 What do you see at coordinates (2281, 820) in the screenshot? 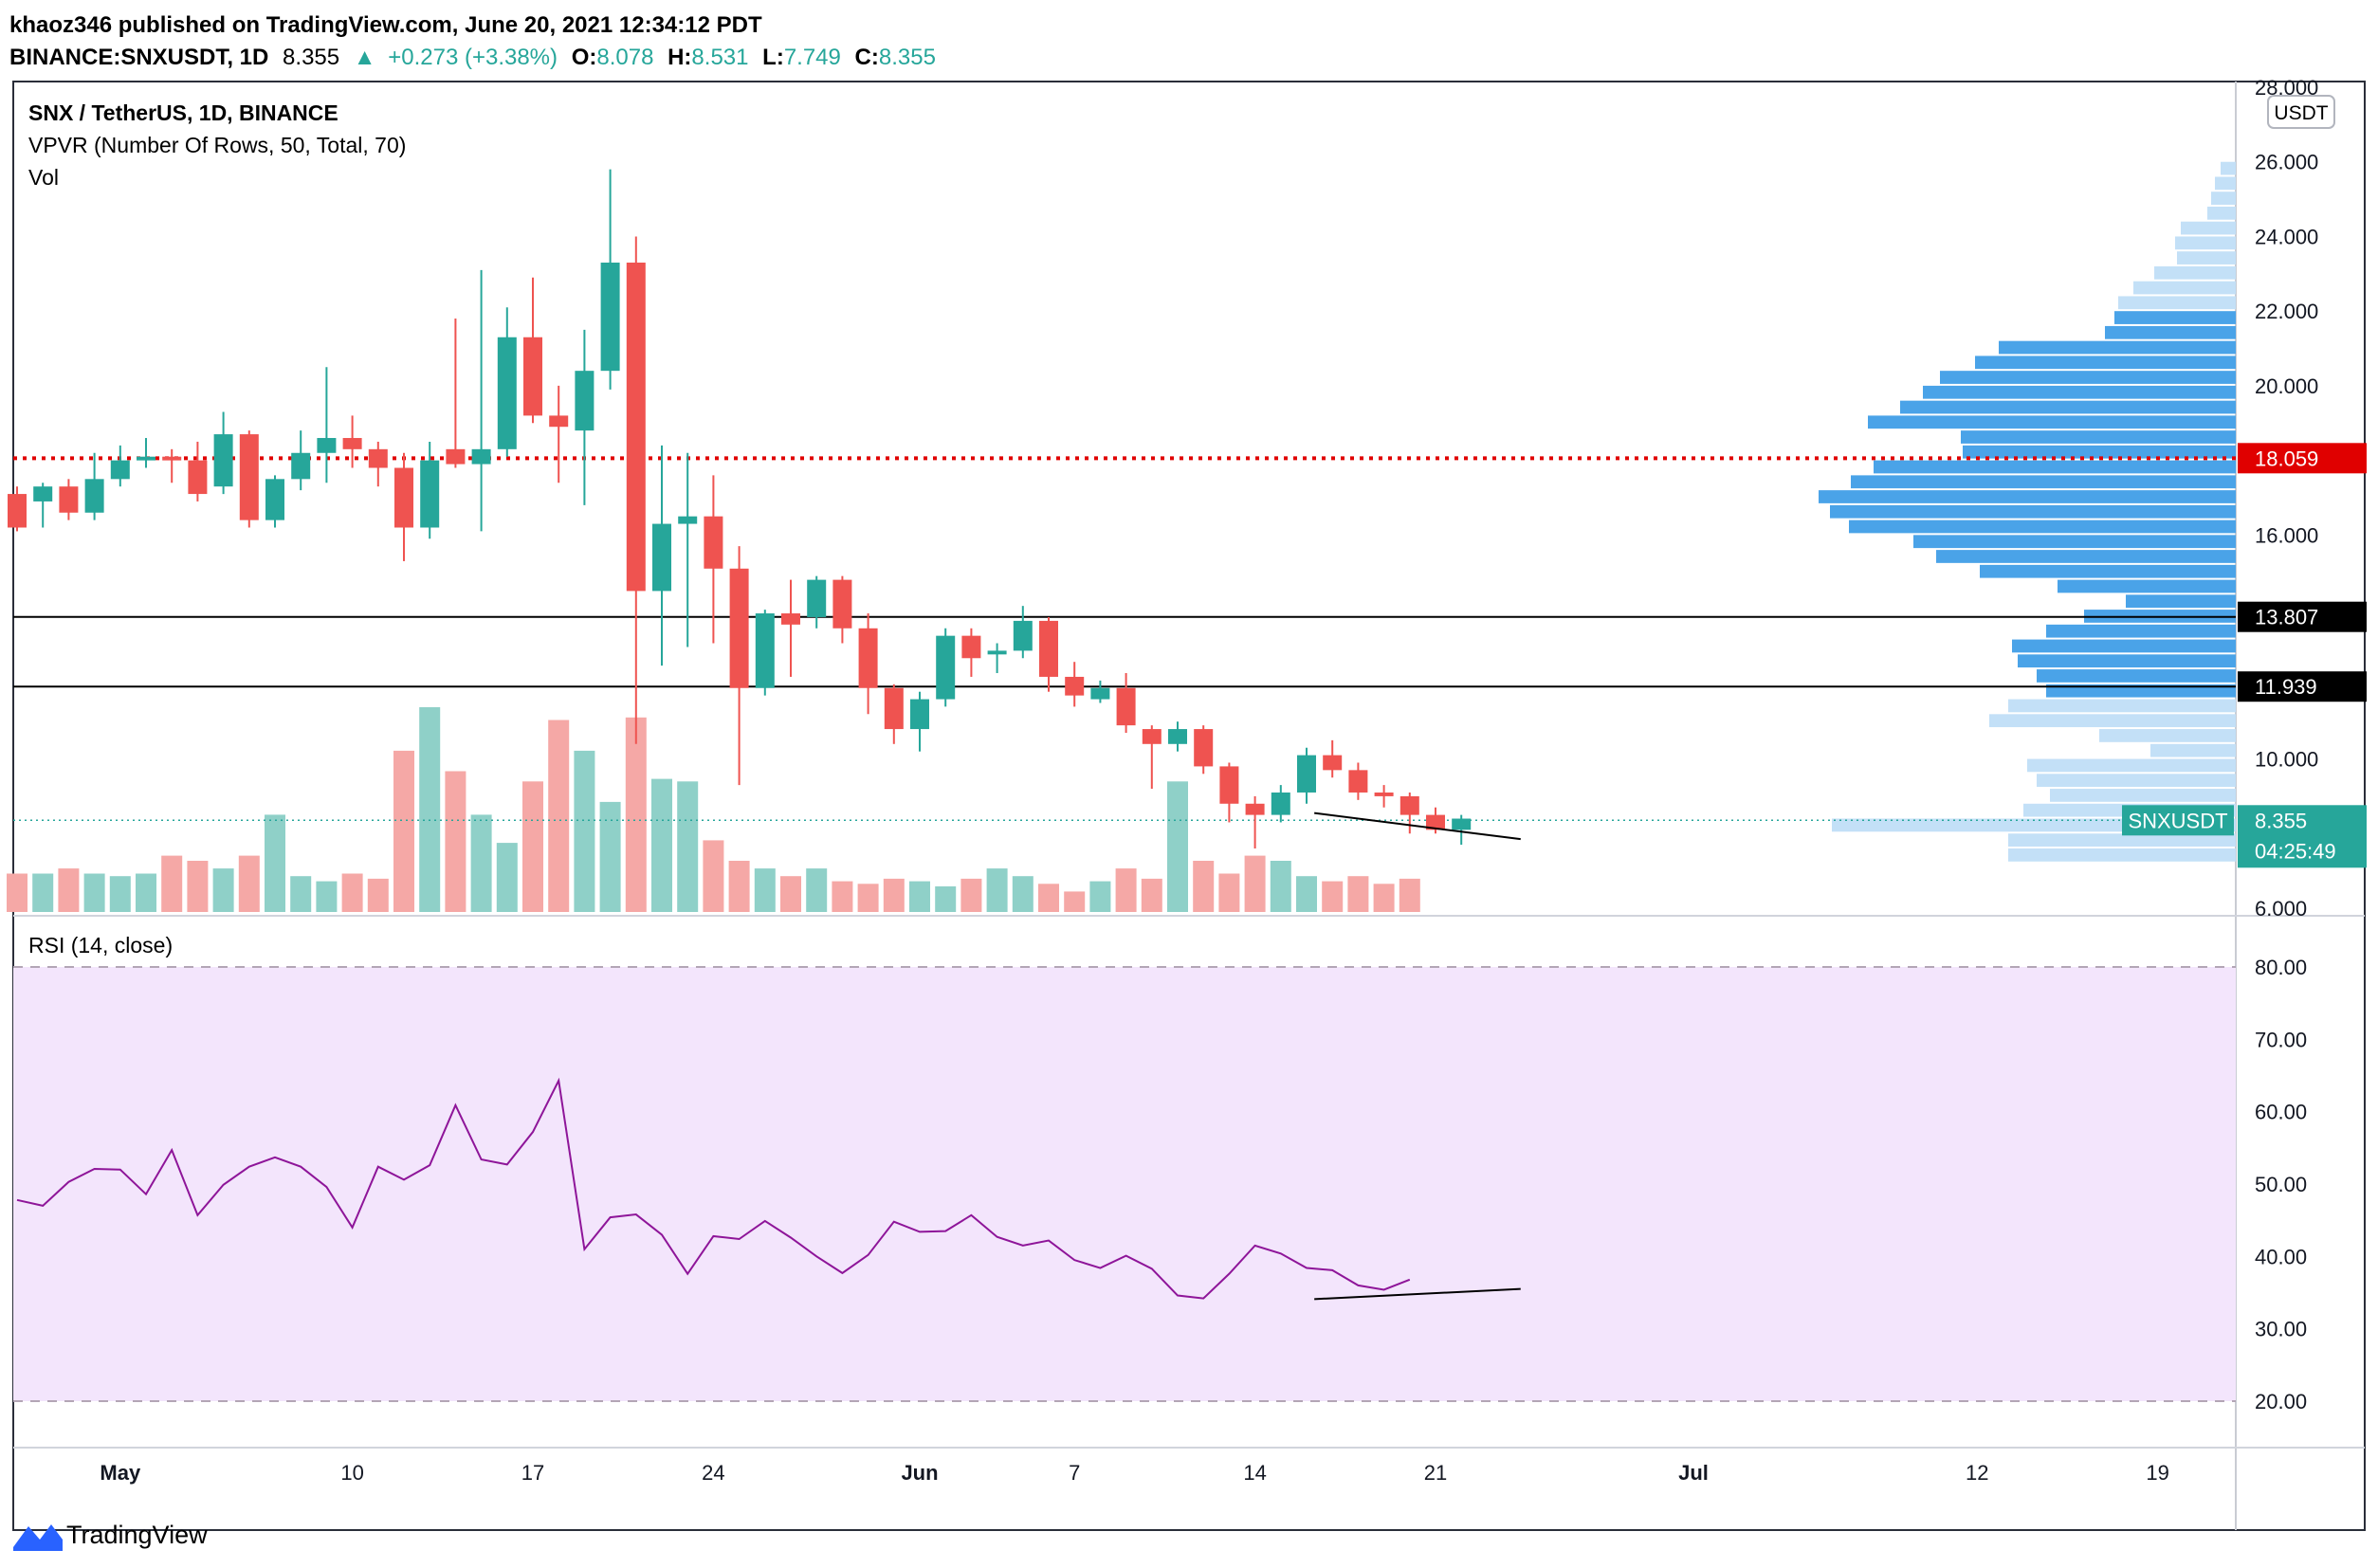
I see `current-price-badge-label: 8.355` at bounding box center [2281, 820].